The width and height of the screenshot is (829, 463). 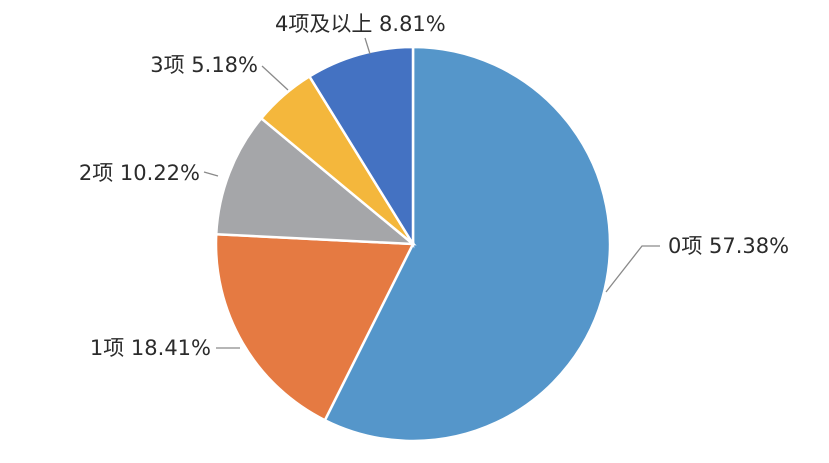 I want to click on data-label-0: 0项 57.38%, so click(x=728, y=246).